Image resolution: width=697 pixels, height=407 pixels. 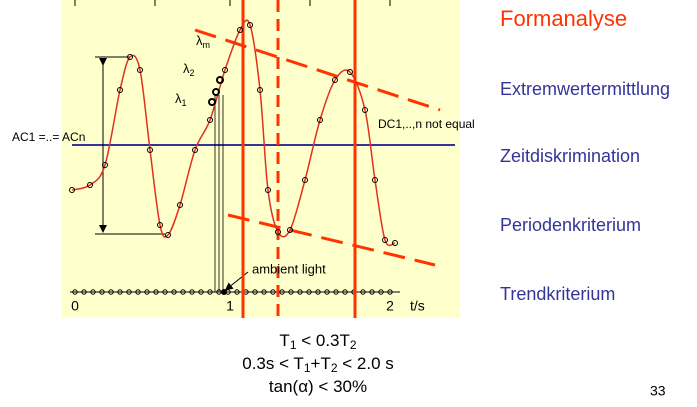 I want to click on axis-label: 2, so click(x=390, y=306).